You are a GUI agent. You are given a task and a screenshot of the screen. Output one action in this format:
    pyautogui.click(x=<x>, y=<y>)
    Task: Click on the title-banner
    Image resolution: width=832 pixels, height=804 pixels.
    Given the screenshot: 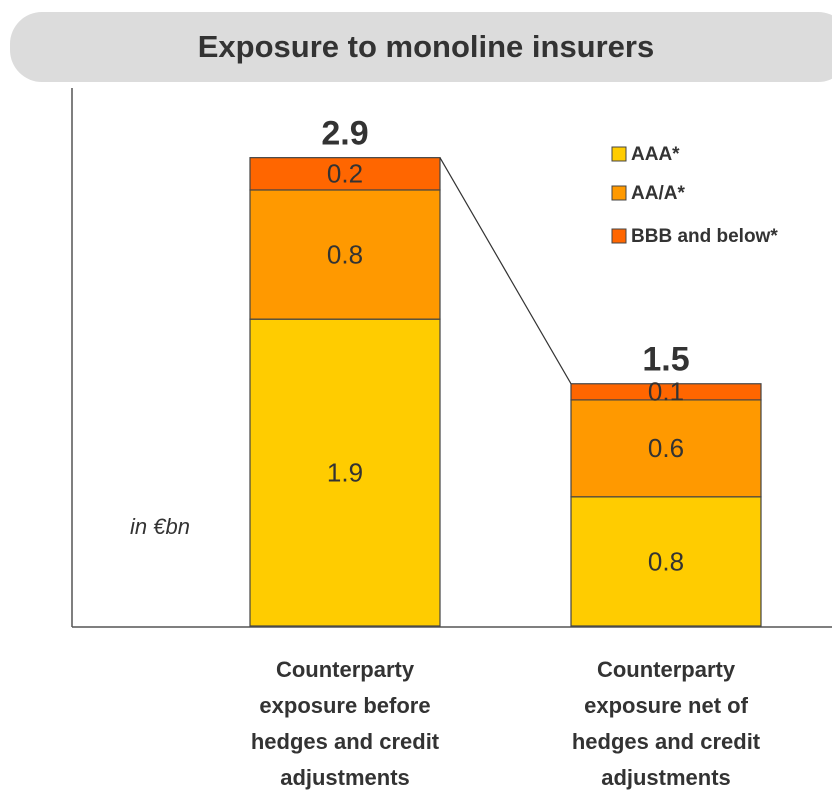 What is the action you would take?
    pyautogui.click(x=421, y=47)
    